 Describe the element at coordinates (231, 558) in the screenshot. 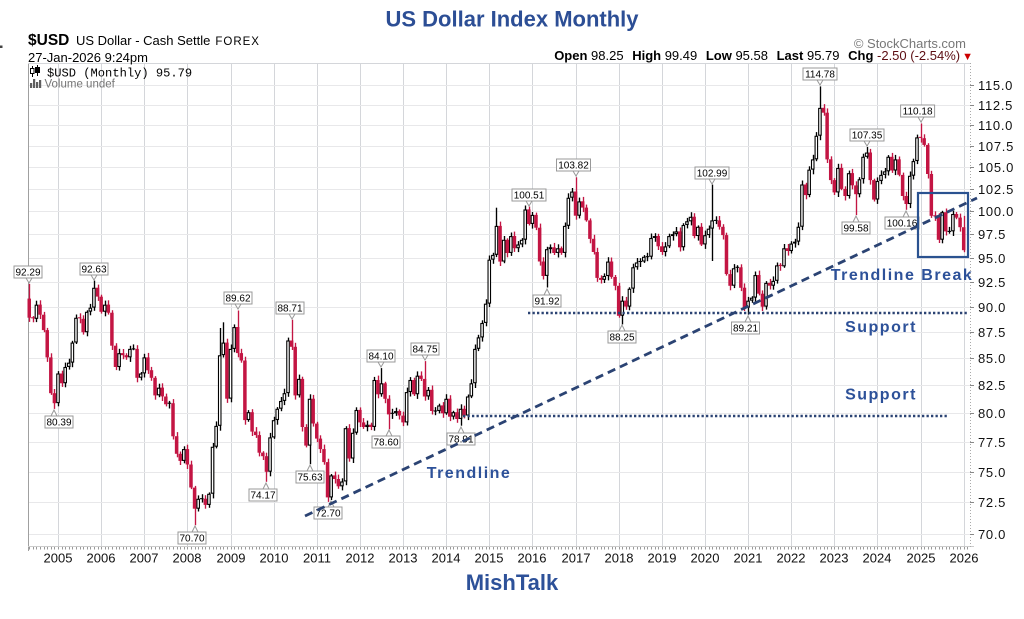

I see `svg-text: 2009` at that location.